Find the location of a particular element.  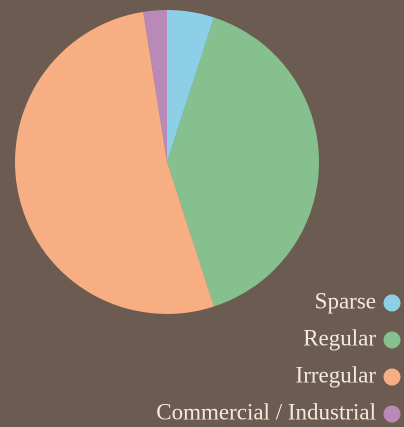

legend-label: Irregular is located at coordinates (336, 374).